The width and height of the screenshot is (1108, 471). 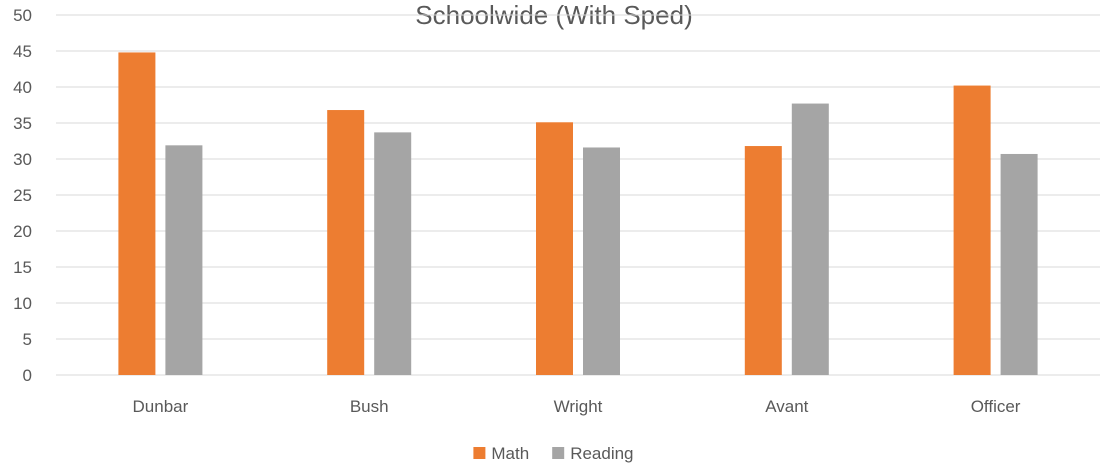 What do you see at coordinates (558, 453) in the screenshot?
I see `legend-swatch-reading` at bounding box center [558, 453].